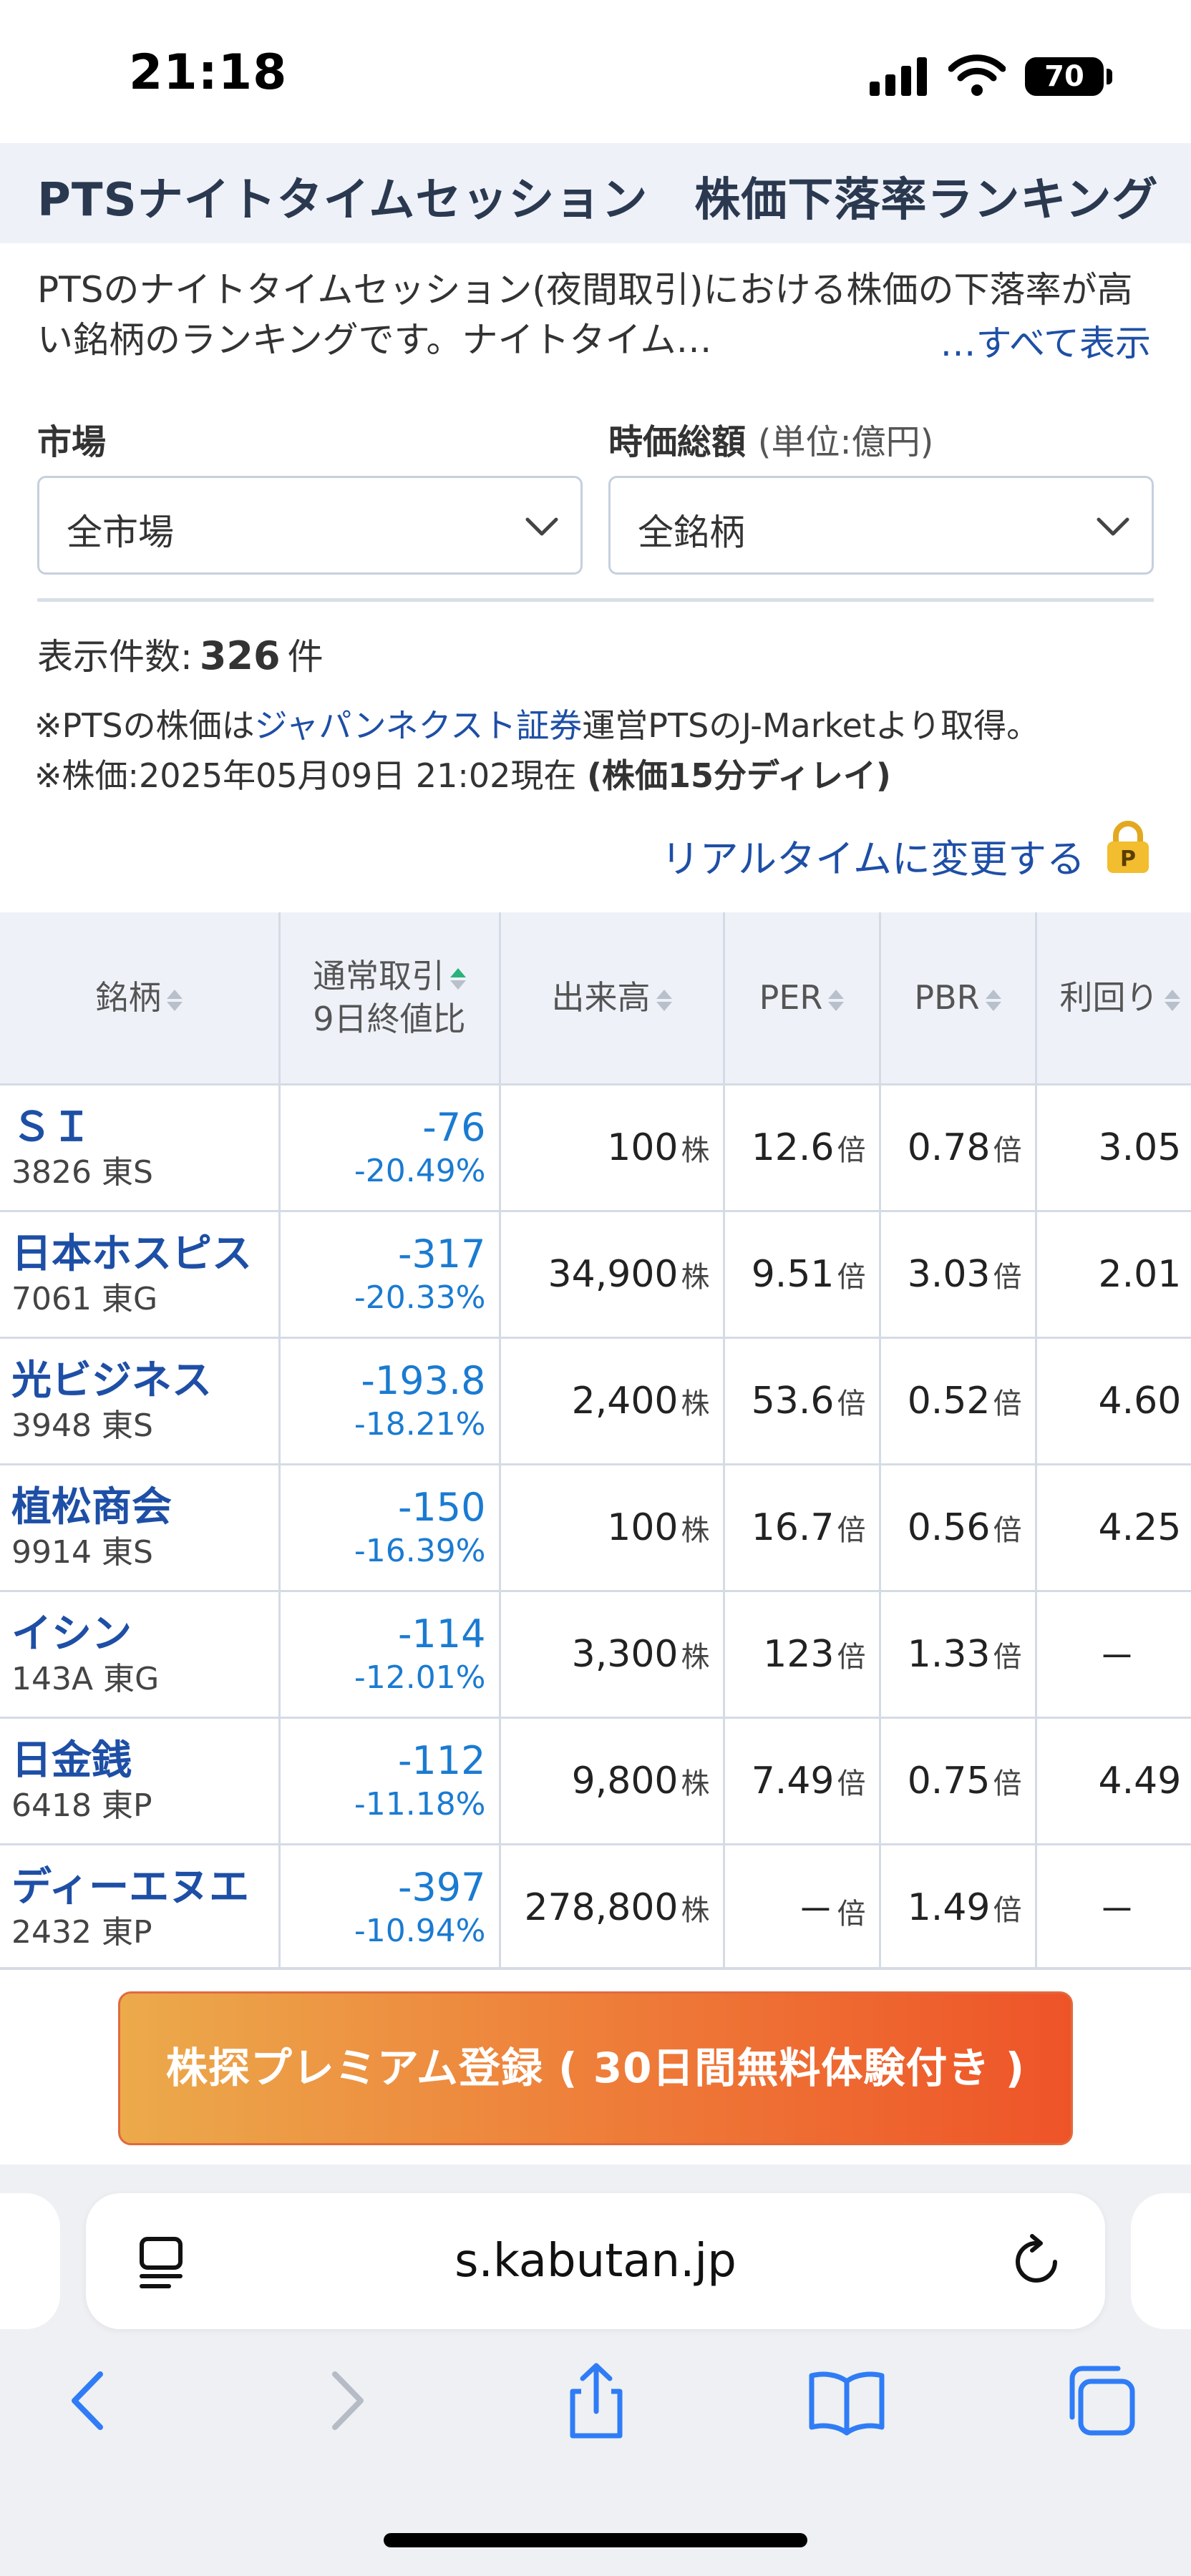 The width and height of the screenshot is (1191, 2576). Describe the element at coordinates (1112, 1780) in the screenshot. I see `yield-cell: 4.49` at that location.